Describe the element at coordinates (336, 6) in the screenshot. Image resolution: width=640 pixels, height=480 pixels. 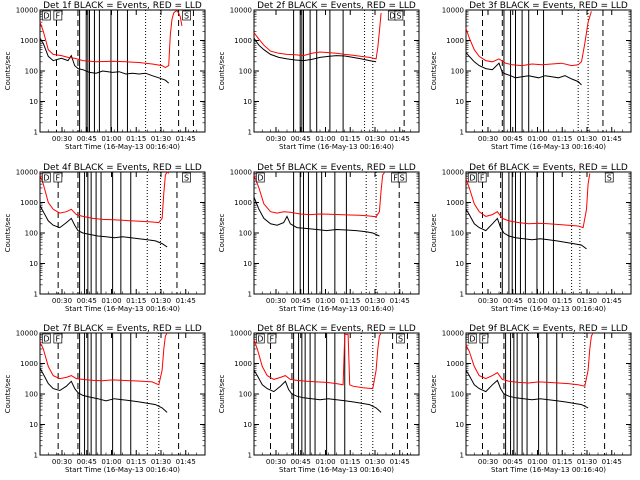
I see `chart-title: Det 2f BLACK = Events, RED = LLD` at that location.